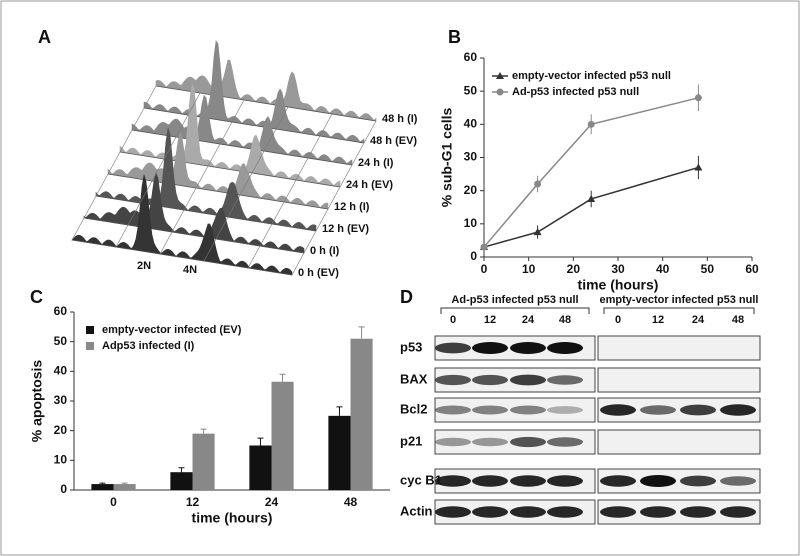 The width and height of the screenshot is (800, 556). What do you see at coordinates (708, 269) in the screenshot?
I see `x-tick-label: 50` at bounding box center [708, 269].